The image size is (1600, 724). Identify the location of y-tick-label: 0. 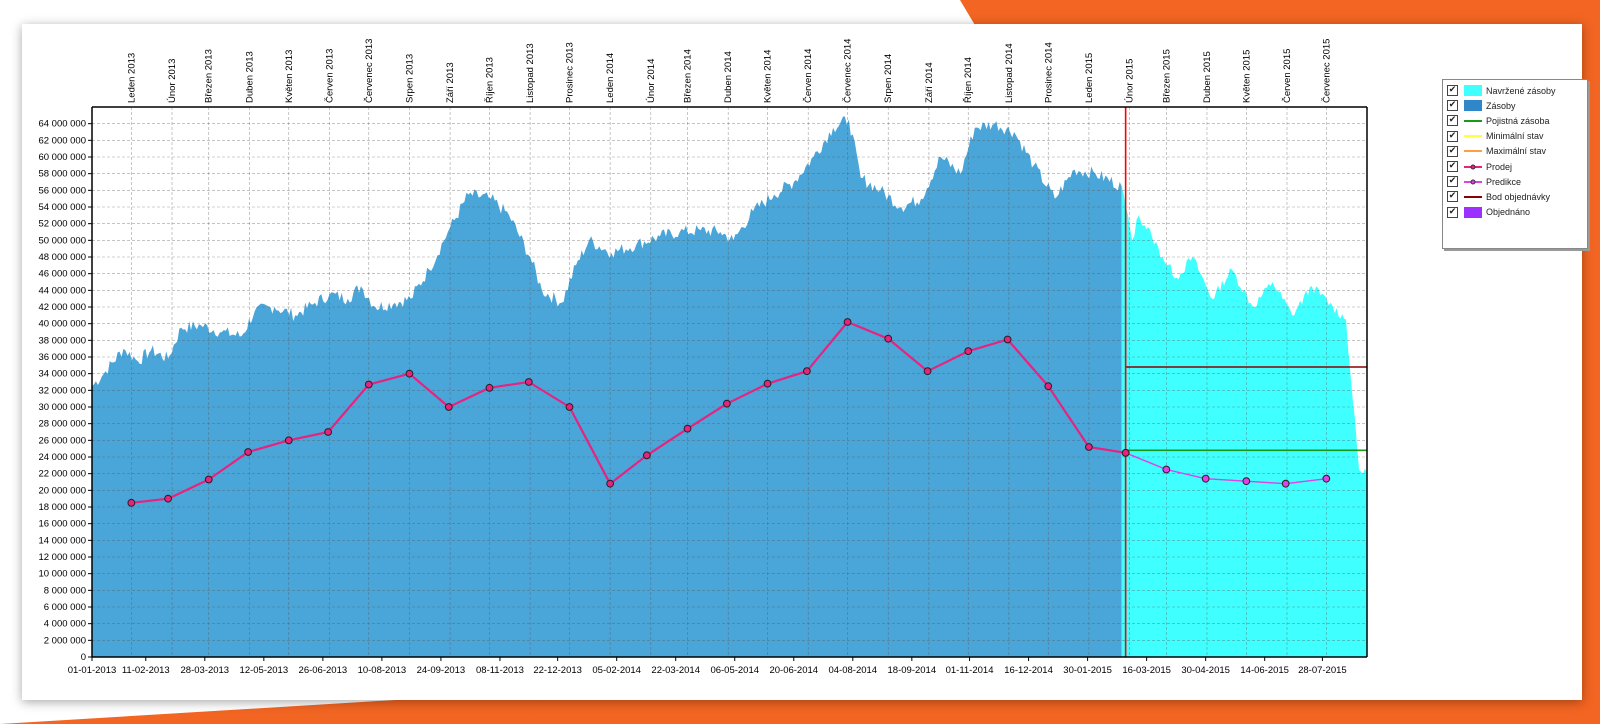
(83, 657).